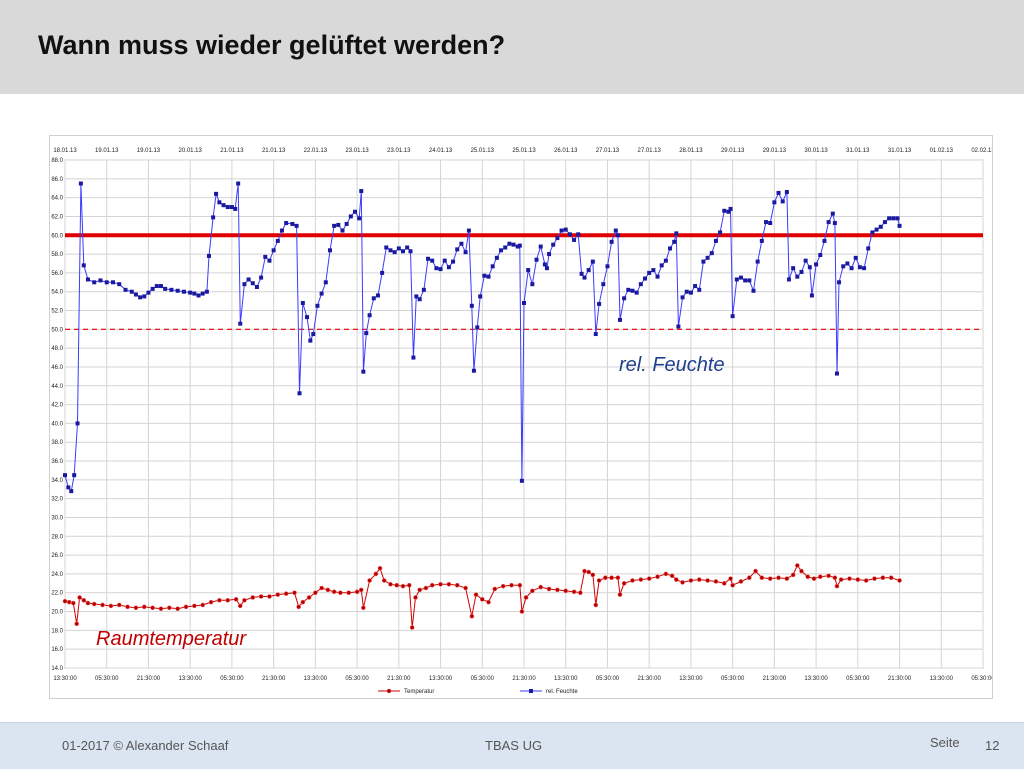 The height and width of the screenshot is (769, 1024). Describe the element at coordinates (149, 151) in the screenshot. I see `top-date-label: 19.01.13` at that location.